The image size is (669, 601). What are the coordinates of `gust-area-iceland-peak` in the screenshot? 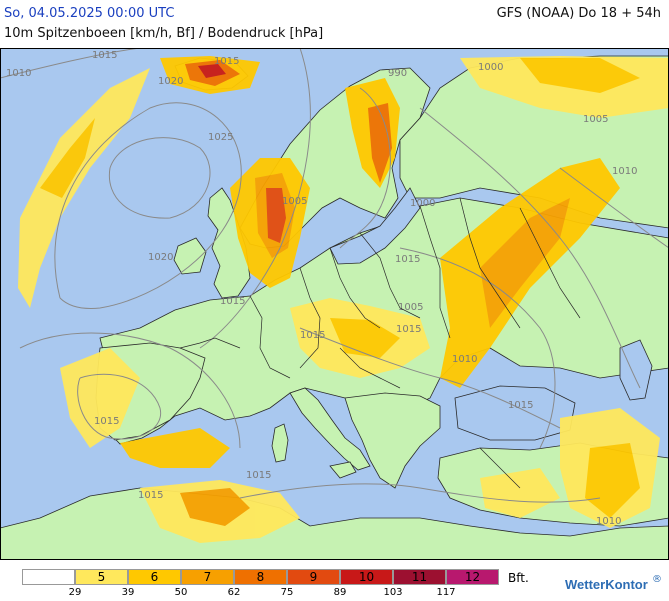 It's located at (212, 71).